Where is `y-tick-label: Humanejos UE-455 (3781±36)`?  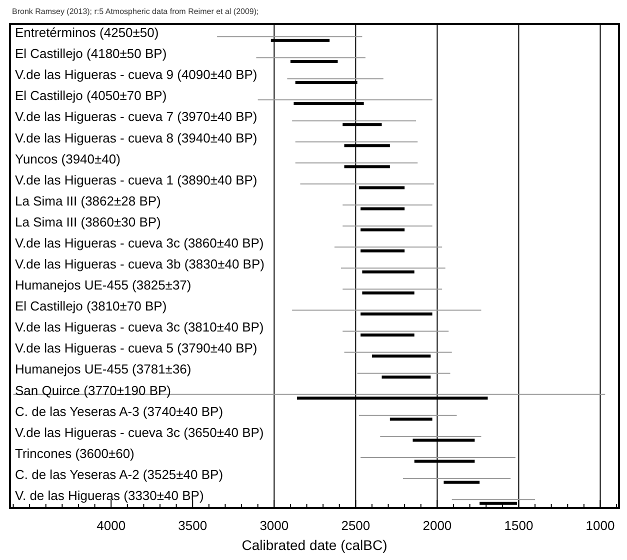 y-tick-label: Humanejos UE-455 (3781±36) is located at coordinates (103, 369).